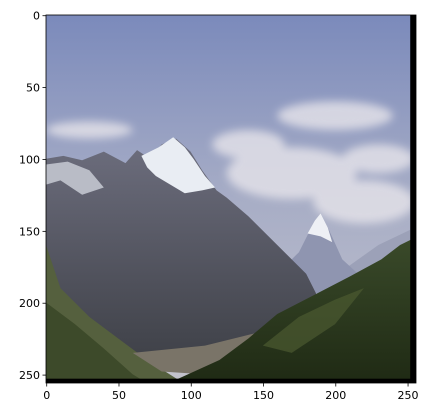  What do you see at coordinates (29, 159) in the screenshot?
I see `y-tick-label: 100` at bounding box center [29, 159].